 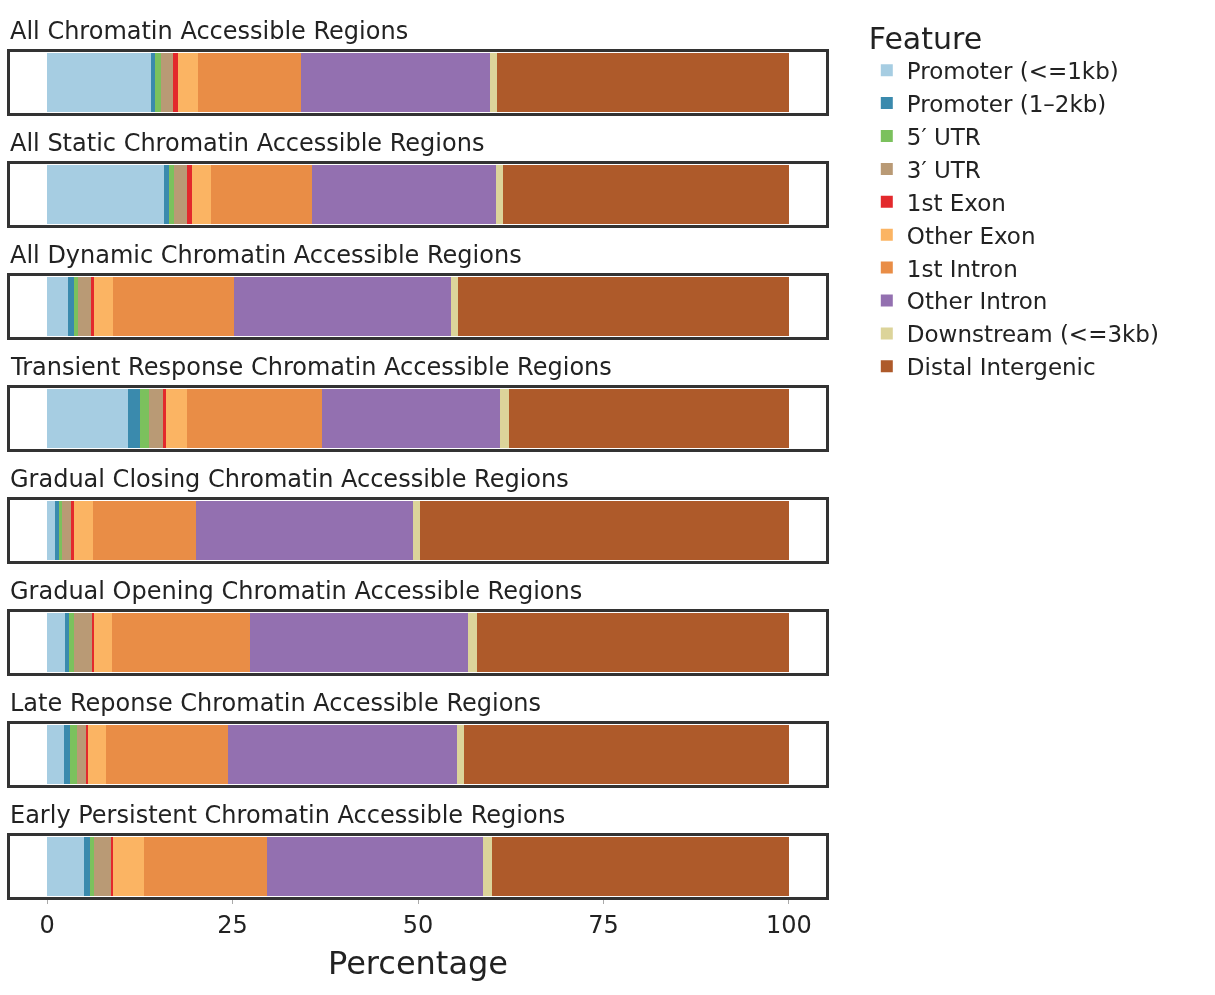 I want to click on y-tick-label: Late Reponse Chromatin Accessible Regions, so click(x=276, y=703).